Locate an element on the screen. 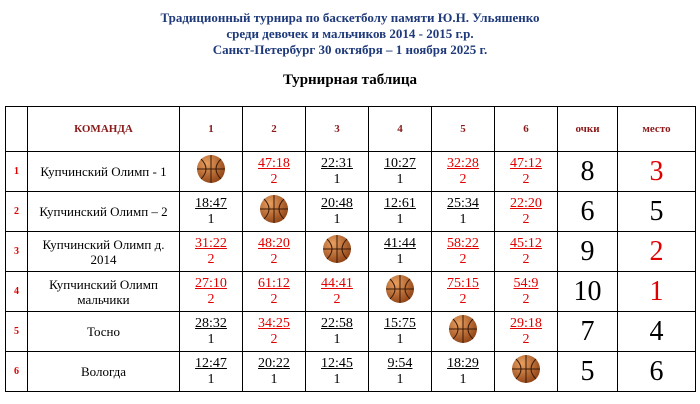 This screenshot has height=404, width=700. row-number: 5 is located at coordinates (16, 331).